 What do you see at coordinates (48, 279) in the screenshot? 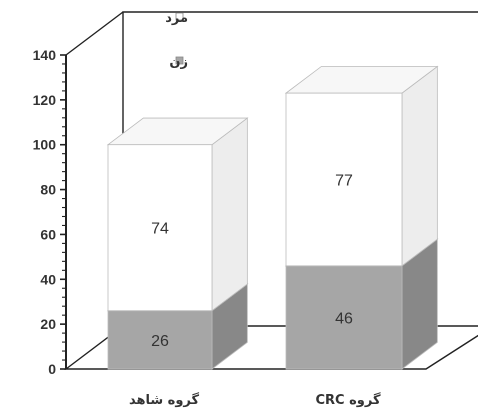
I see `y-tick-label: 40` at bounding box center [48, 279].